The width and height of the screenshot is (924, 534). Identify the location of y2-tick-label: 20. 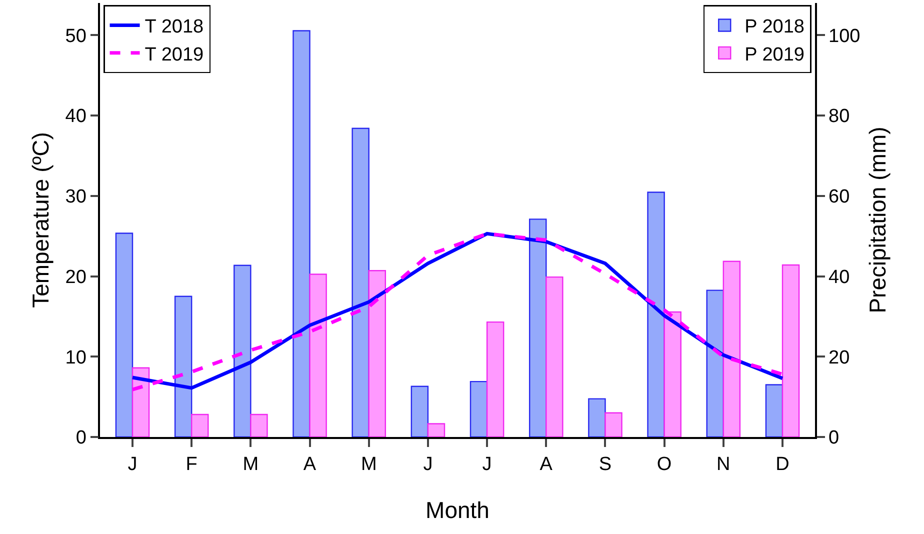
(839, 357).